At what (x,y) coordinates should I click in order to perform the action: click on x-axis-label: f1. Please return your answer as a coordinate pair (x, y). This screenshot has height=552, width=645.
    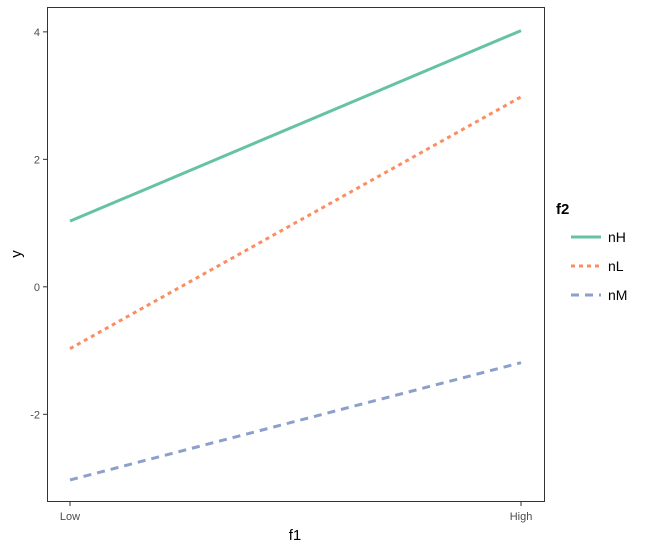
    Looking at the image, I should click on (295, 535).